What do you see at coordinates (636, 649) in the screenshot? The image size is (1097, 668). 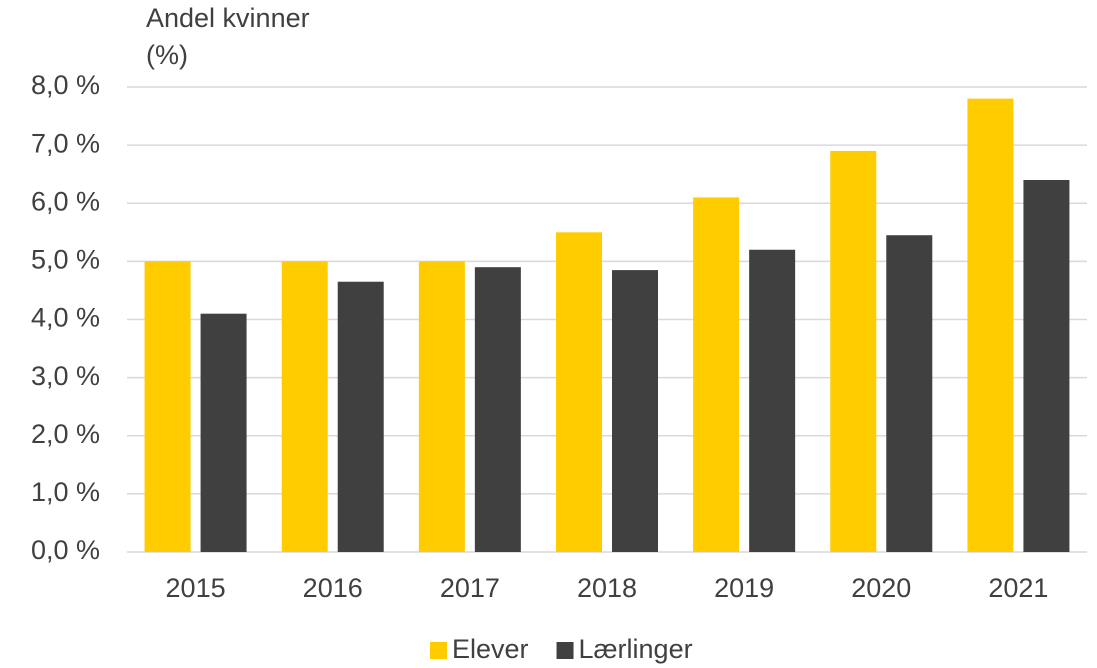 I see `legend-label: Lærlinger` at bounding box center [636, 649].